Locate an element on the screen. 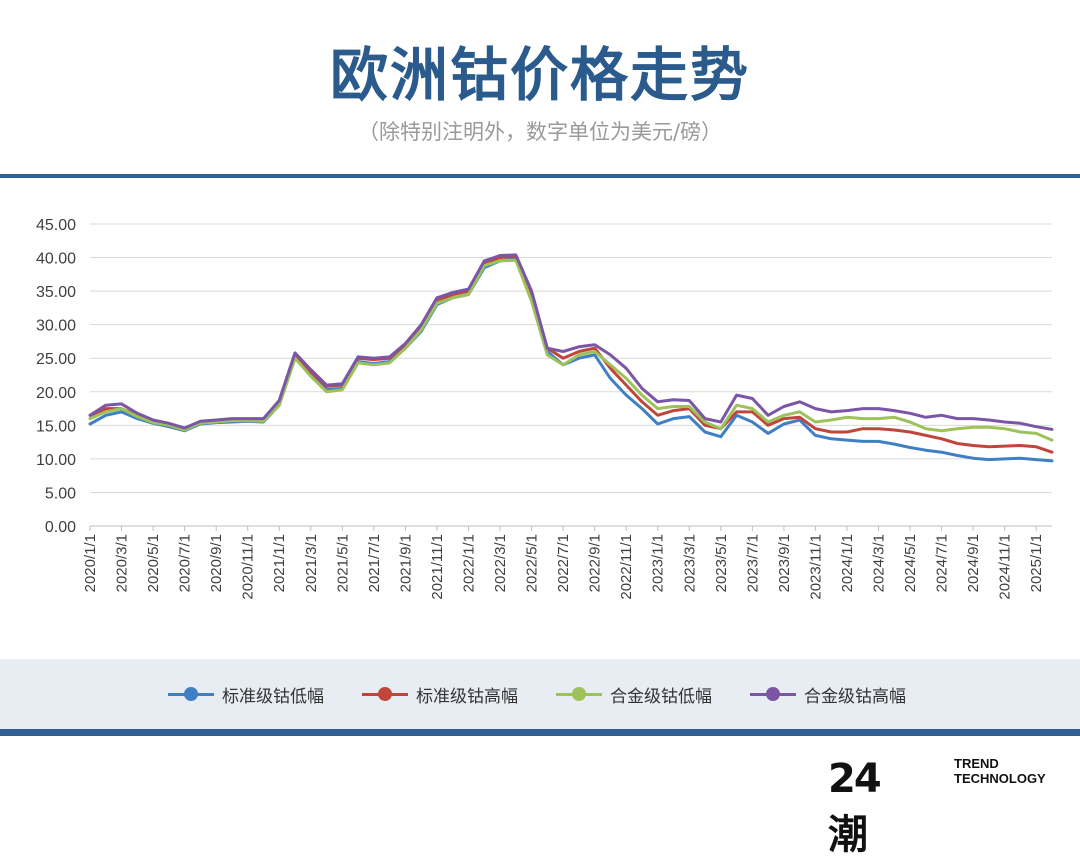  x-tick-label: 2024/1/1 is located at coordinates (847, 563).